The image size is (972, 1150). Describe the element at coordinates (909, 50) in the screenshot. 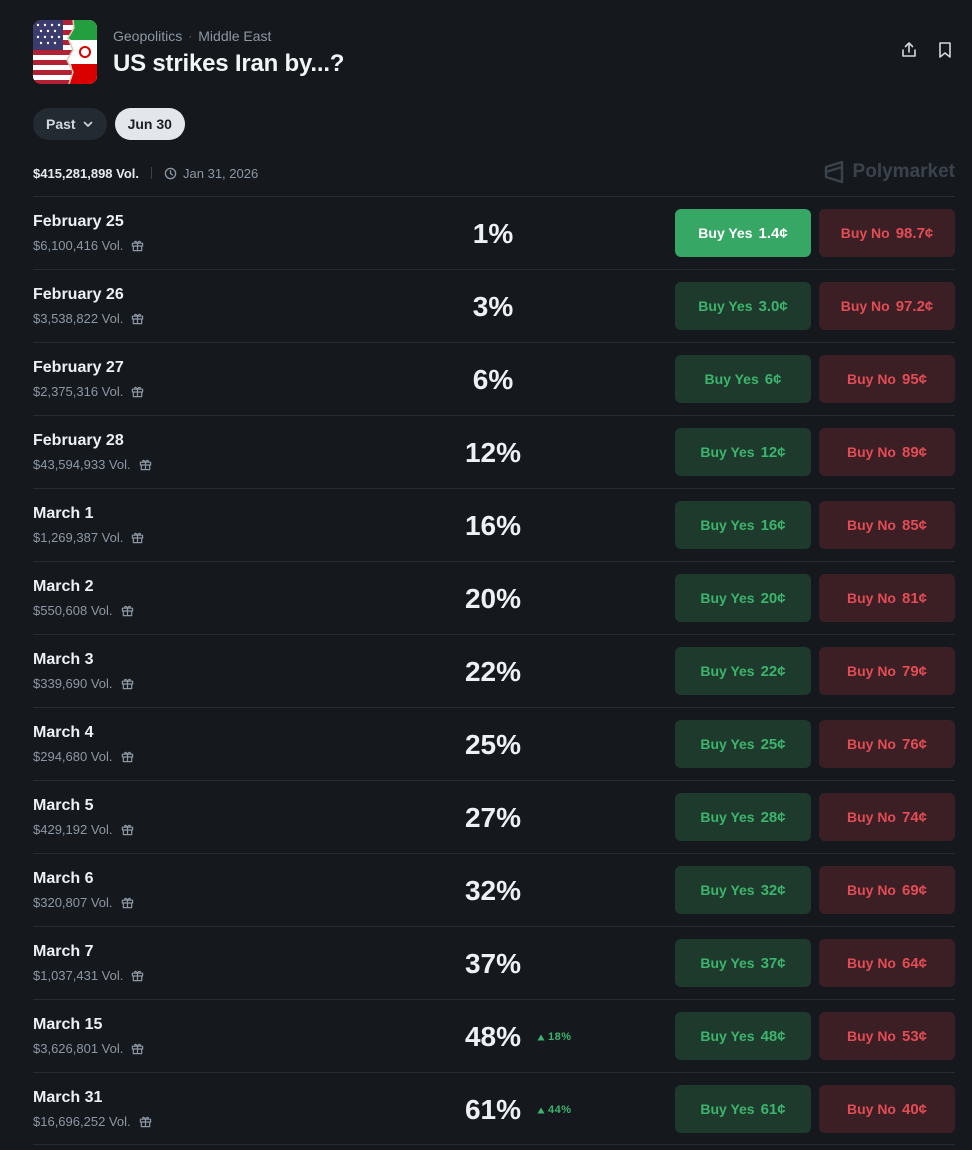

I see `share-icon` at that location.